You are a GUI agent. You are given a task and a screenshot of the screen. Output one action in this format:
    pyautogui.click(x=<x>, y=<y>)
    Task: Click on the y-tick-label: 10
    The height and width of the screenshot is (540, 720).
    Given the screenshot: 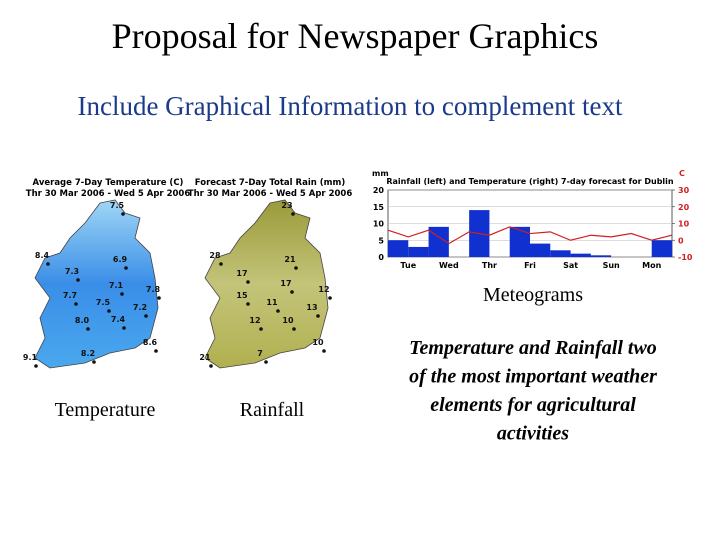 What is the action you would take?
    pyautogui.click(x=379, y=224)
    